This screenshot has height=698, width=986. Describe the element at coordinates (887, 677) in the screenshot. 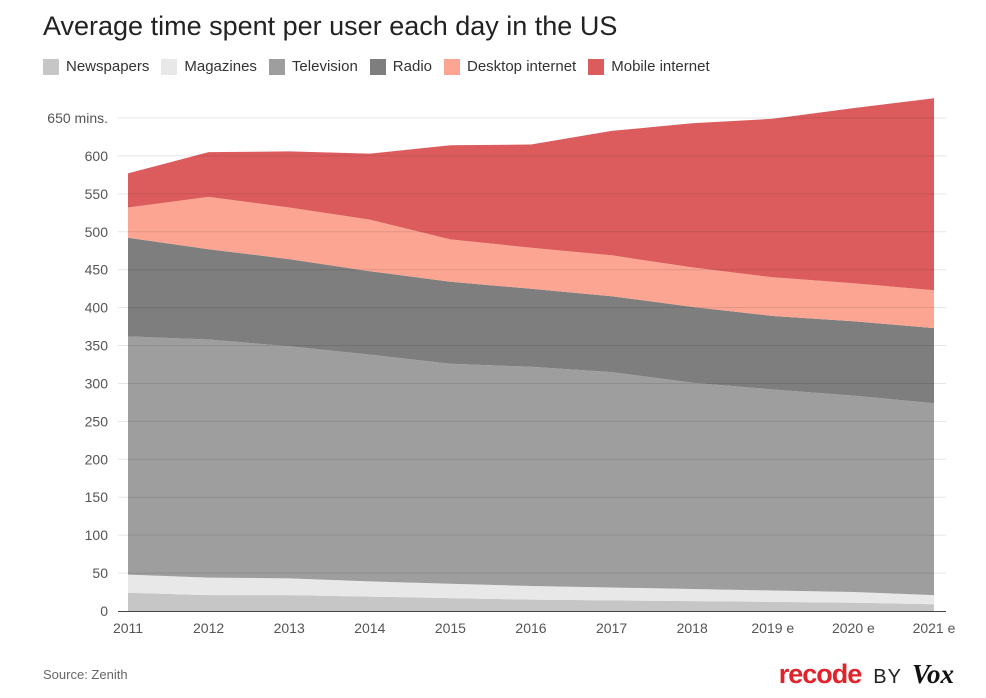

I see `brand-by-text: BY` at that location.